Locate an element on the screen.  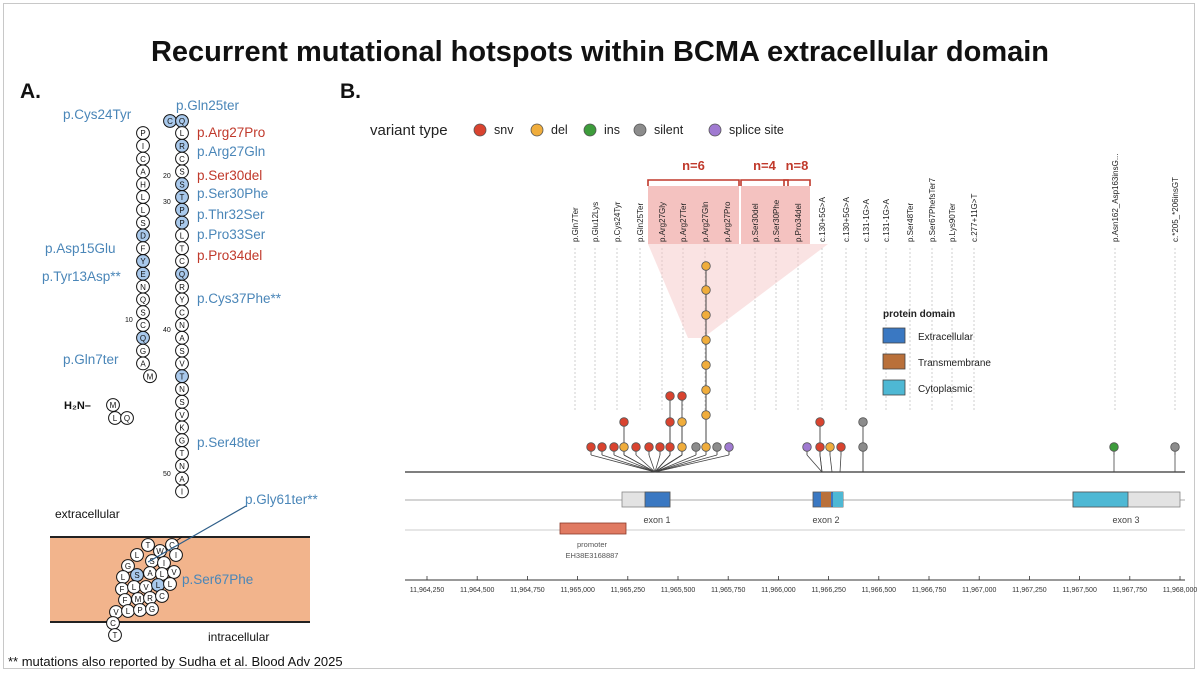
tm-connector is located at coordinates (179, 539).